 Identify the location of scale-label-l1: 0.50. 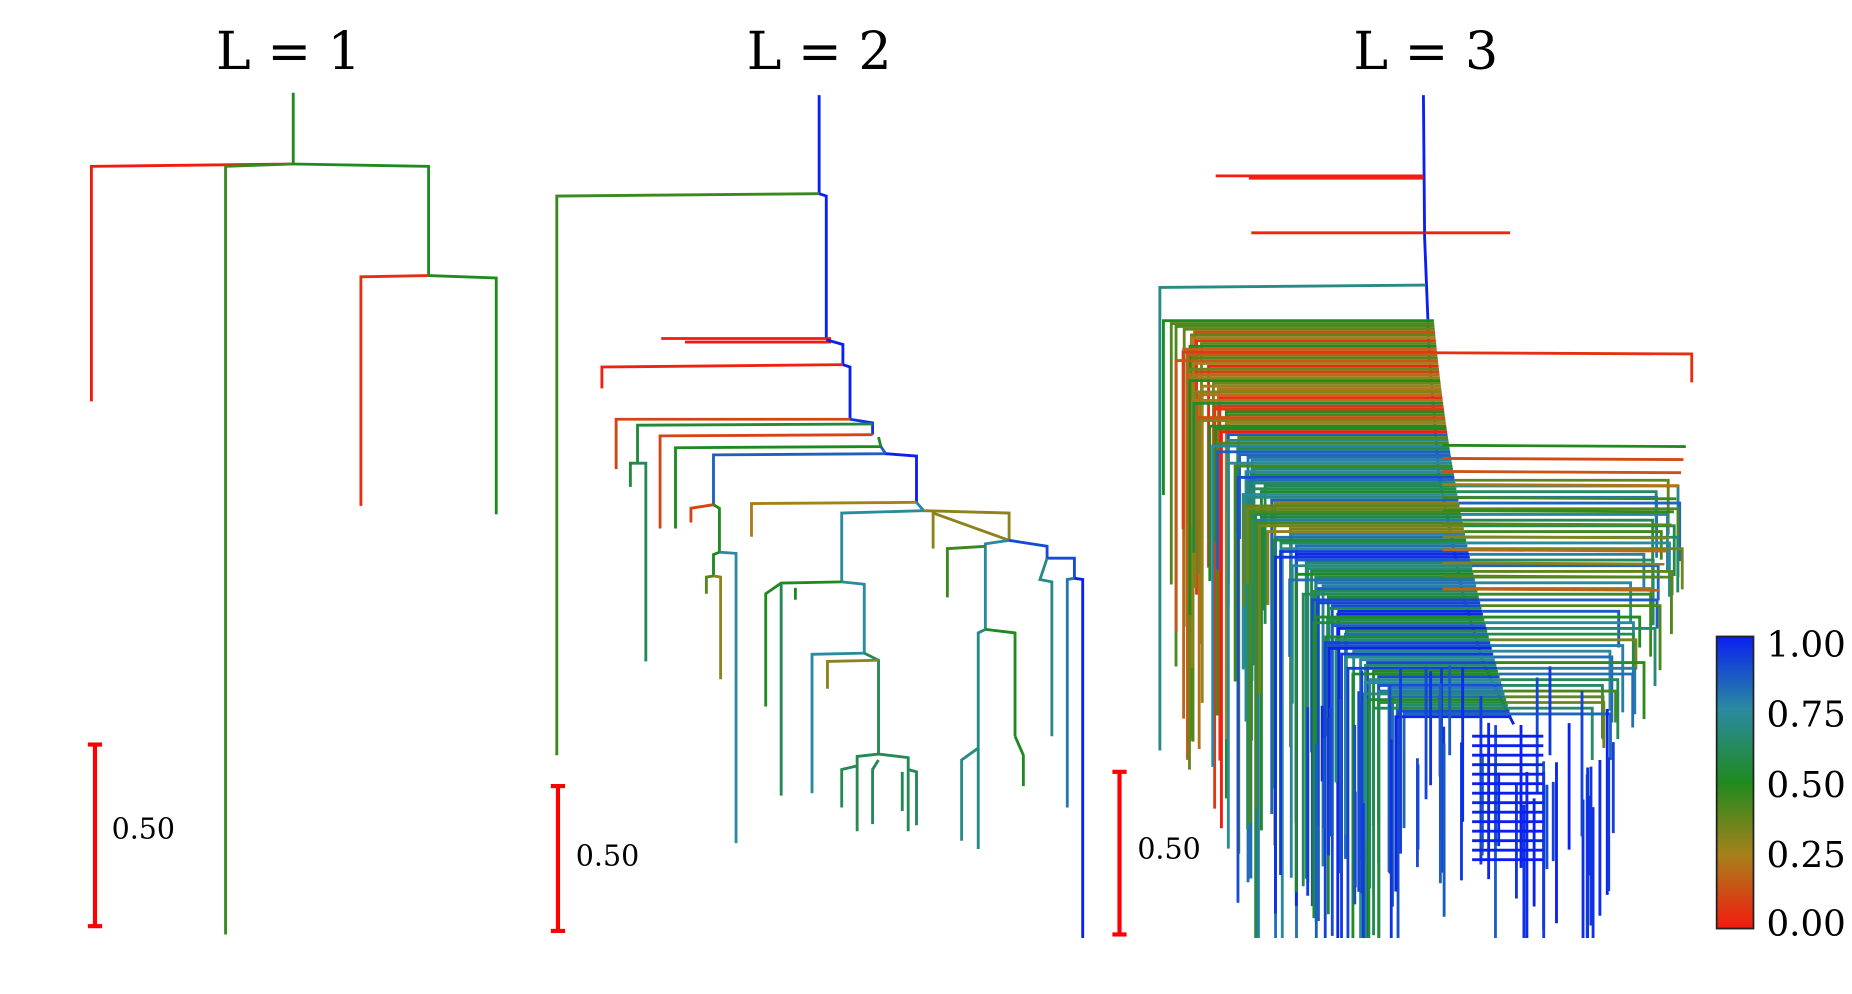
(143, 828).